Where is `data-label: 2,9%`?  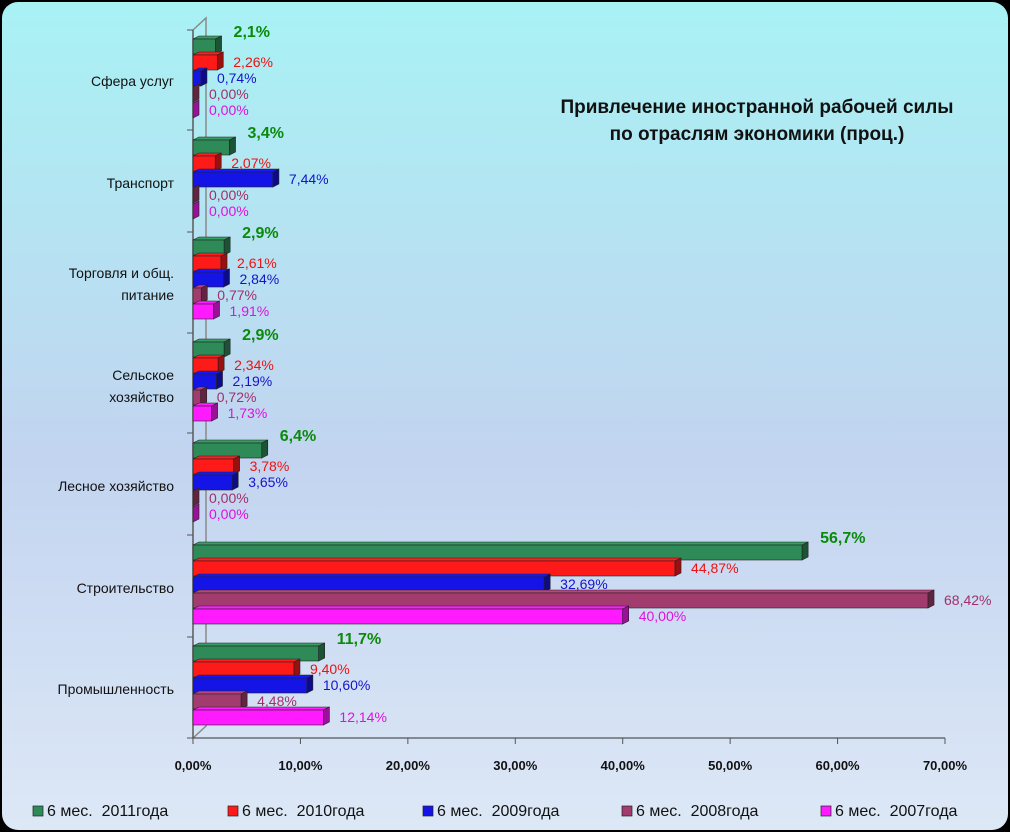 data-label: 2,9% is located at coordinates (260, 335).